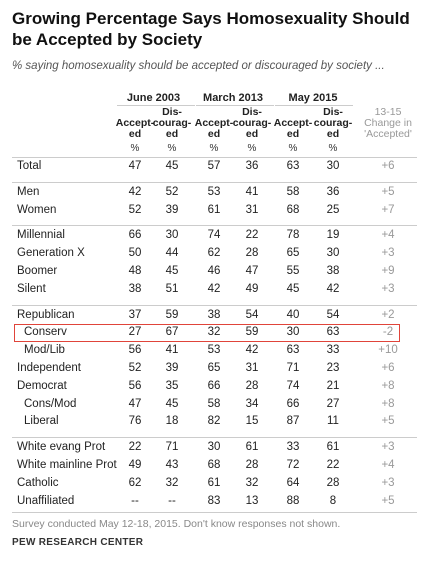 The image size is (428, 570). I want to click on cell: 87, so click(293, 421).